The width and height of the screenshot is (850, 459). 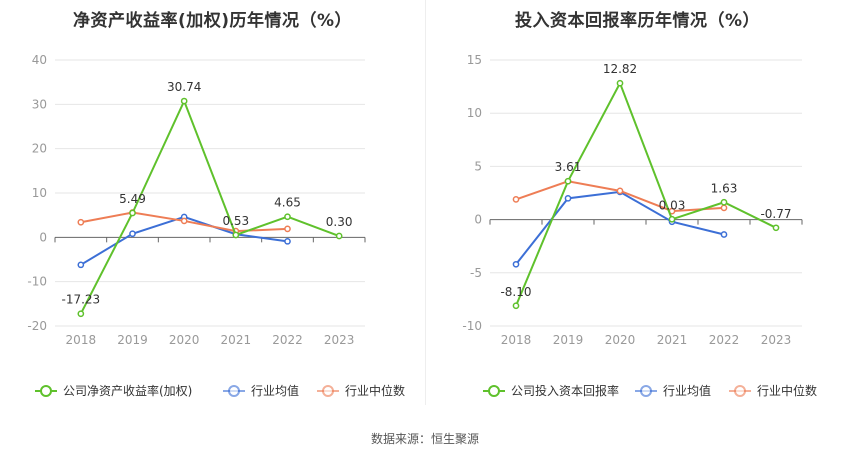 What do you see at coordinates (478, 220) in the screenshot?
I see `roic-y-tick-label: 0` at bounding box center [478, 220].